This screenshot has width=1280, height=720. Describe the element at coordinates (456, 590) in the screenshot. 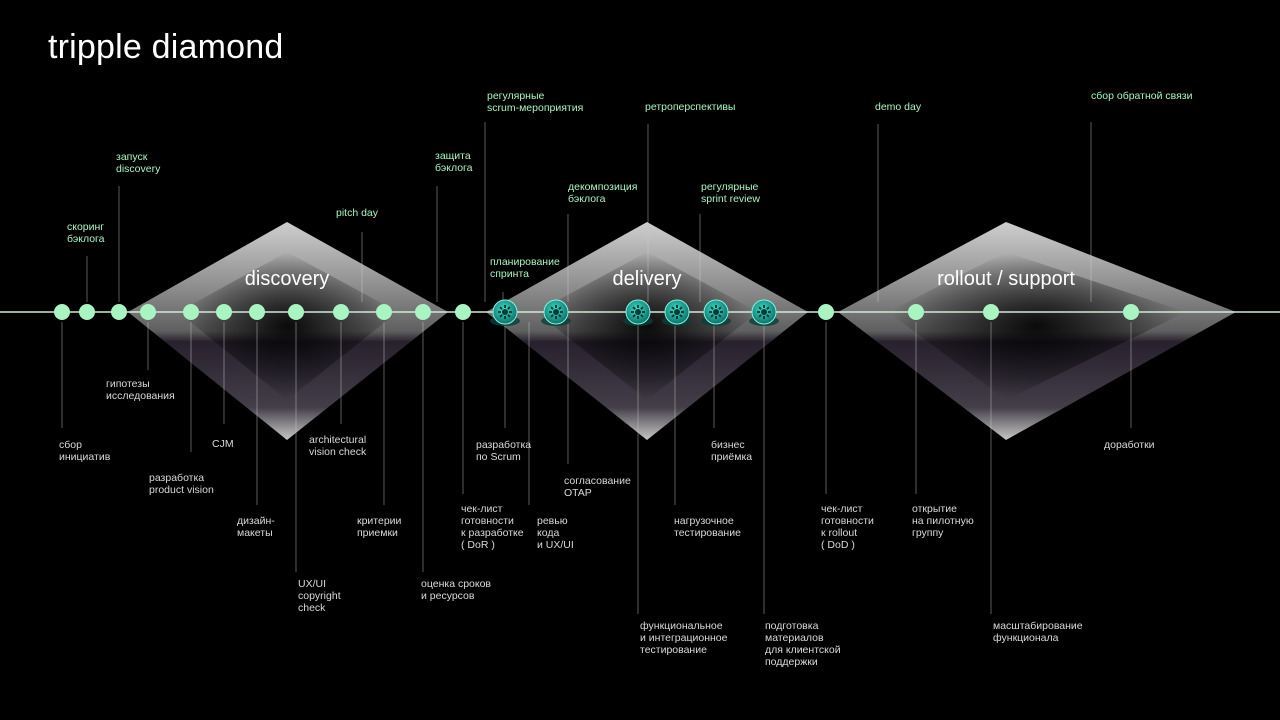

I see `activity-label: оценка сроков и ресурсов` at that location.